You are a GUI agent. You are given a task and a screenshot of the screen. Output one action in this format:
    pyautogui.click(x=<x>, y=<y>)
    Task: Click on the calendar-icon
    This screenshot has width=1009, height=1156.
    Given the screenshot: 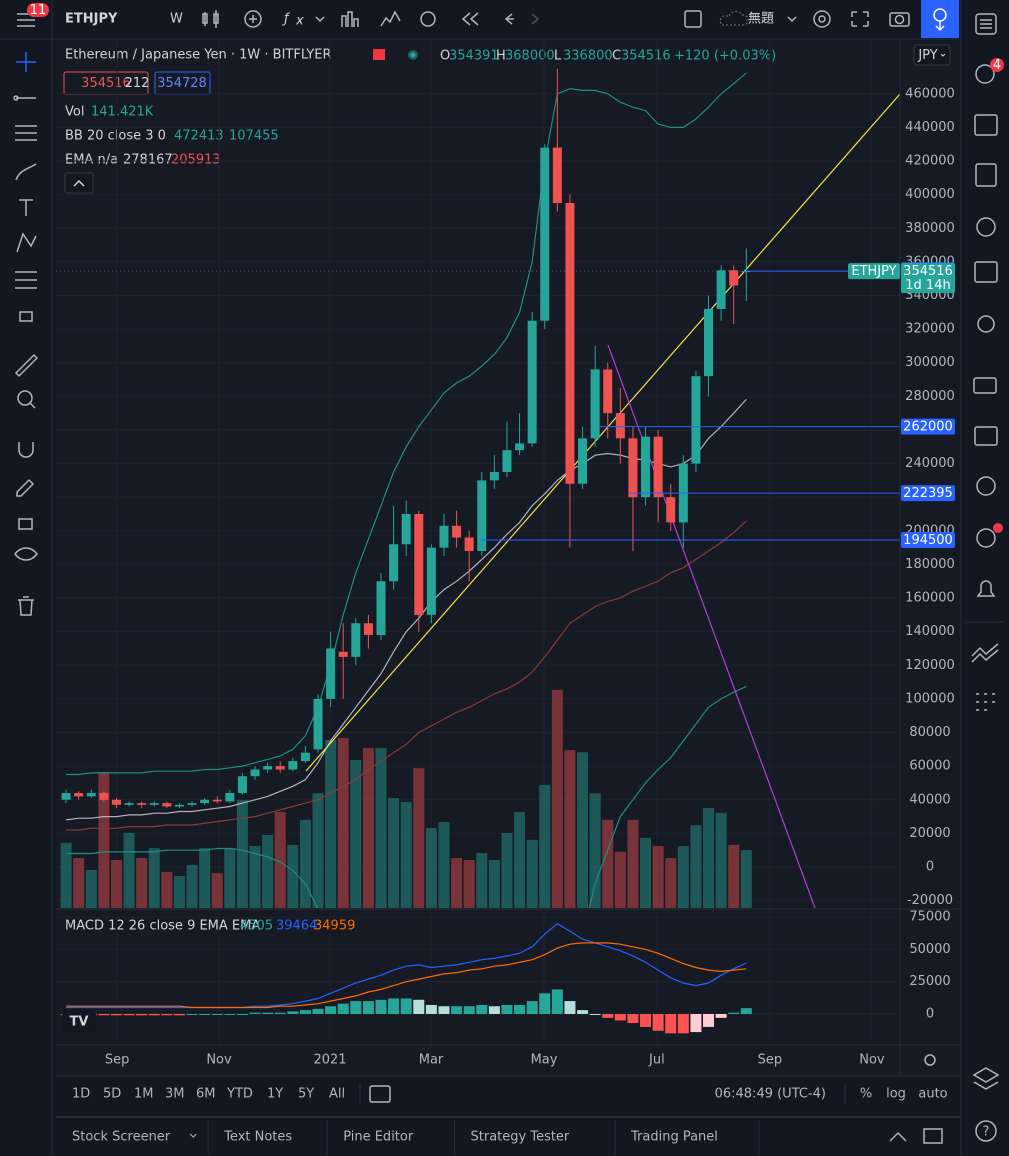 What is the action you would take?
    pyautogui.click(x=986, y=272)
    